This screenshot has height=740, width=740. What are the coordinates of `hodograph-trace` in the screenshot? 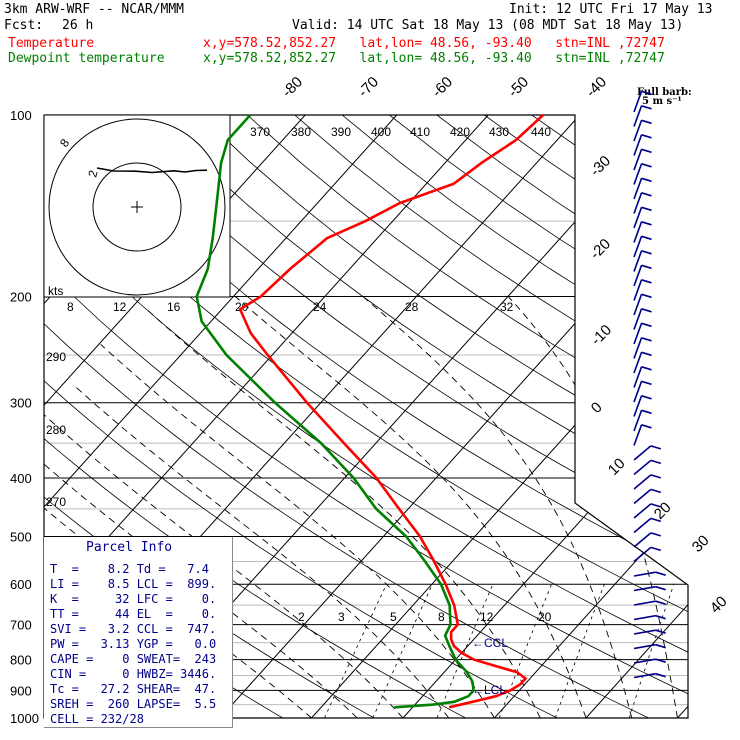 It's located at (152, 170).